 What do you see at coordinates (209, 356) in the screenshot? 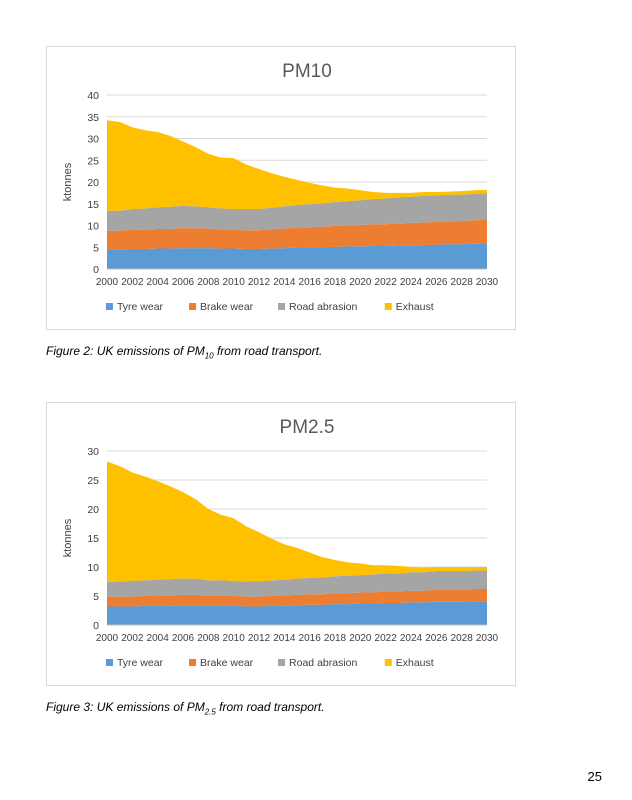
I see `caption-subscript: 10` at bounding box center [209, 356].